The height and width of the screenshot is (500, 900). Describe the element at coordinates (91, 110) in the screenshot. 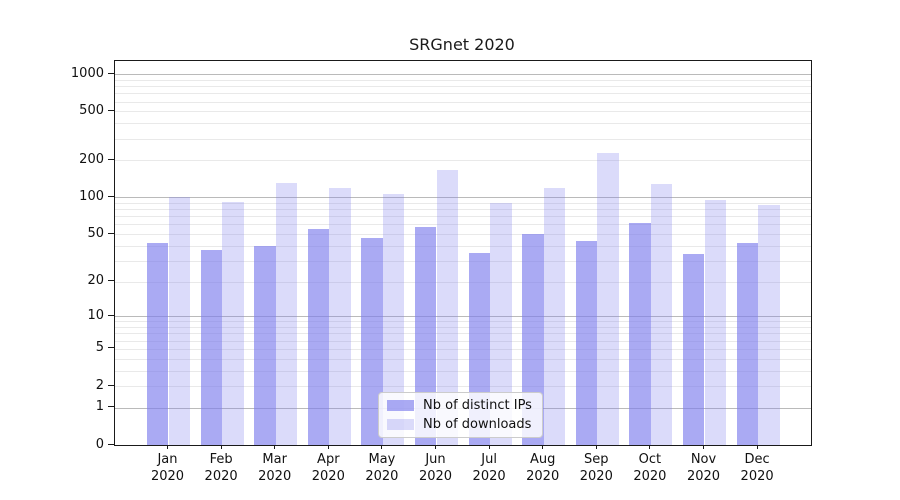

I see `y-tick-label: 500` at that location.